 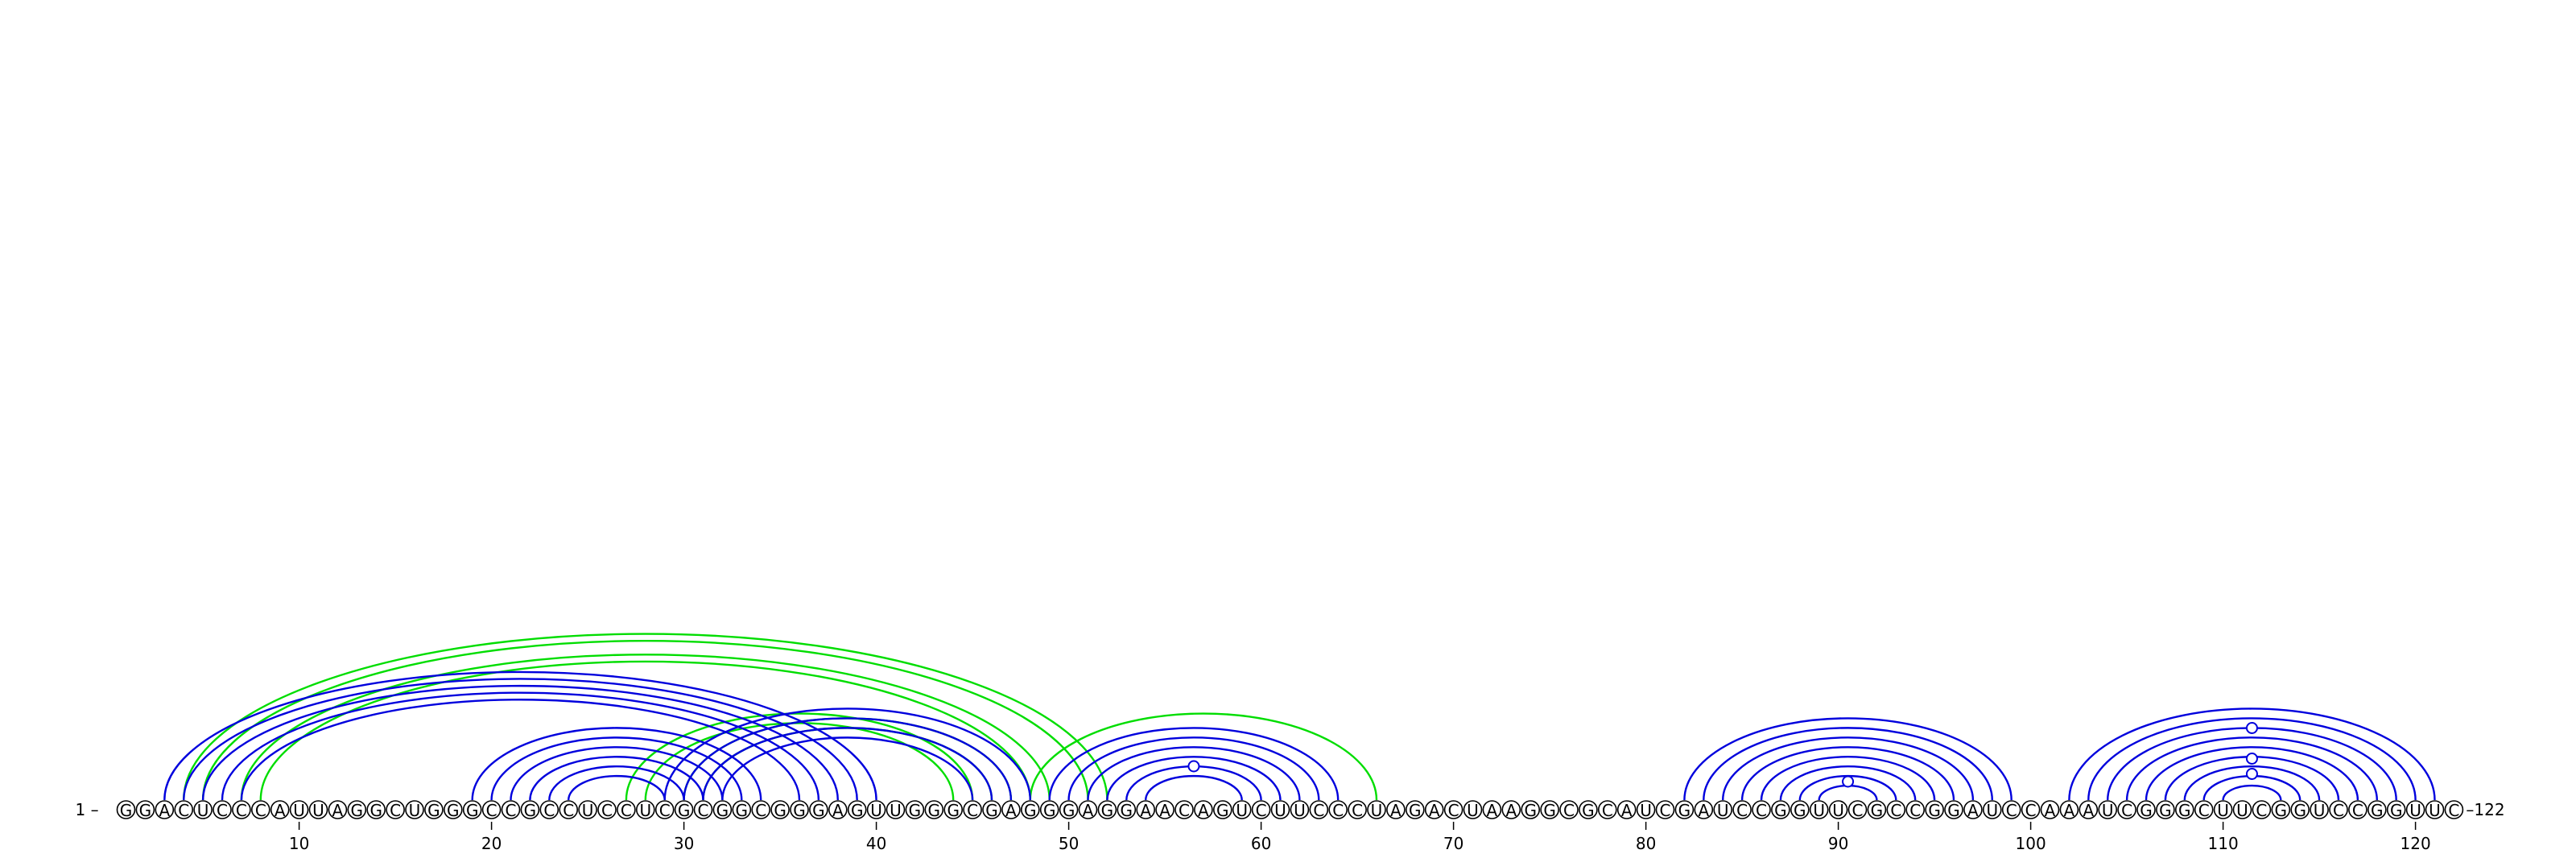 I want to click on nucleotide-15: C, so click(x=395, y=810).